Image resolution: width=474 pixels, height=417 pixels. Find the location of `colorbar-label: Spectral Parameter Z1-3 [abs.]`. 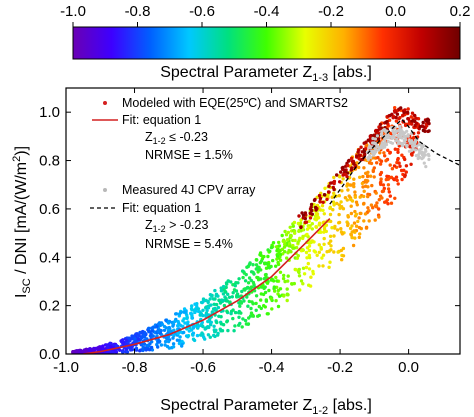

colorbar-label: Spectral Parameter Z1-3 [abs.] is located at coordinates (266, 74).